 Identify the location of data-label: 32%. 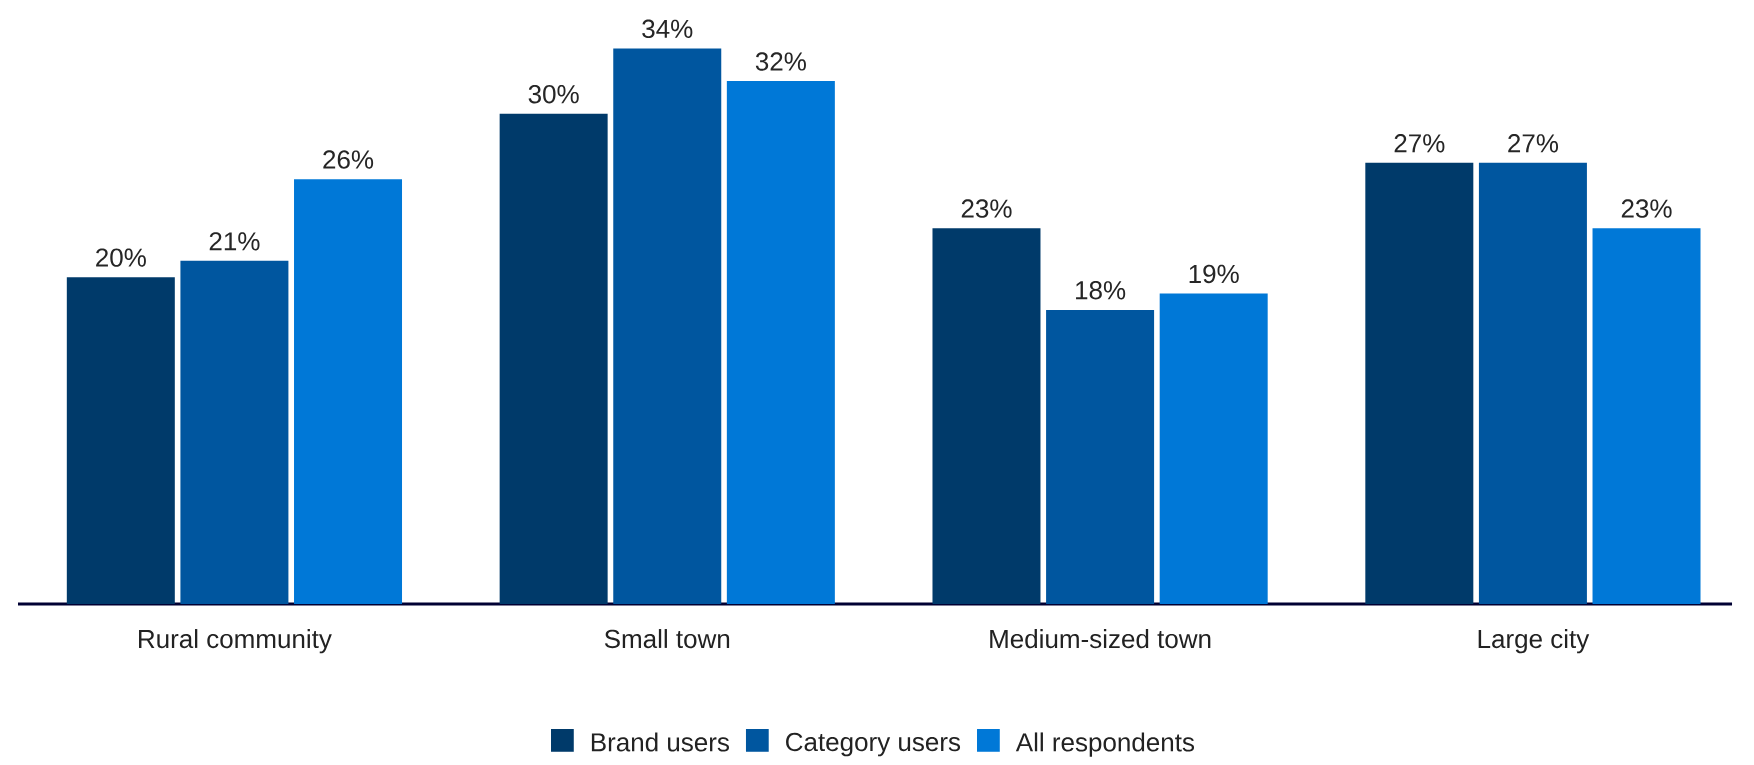
(780, 61).